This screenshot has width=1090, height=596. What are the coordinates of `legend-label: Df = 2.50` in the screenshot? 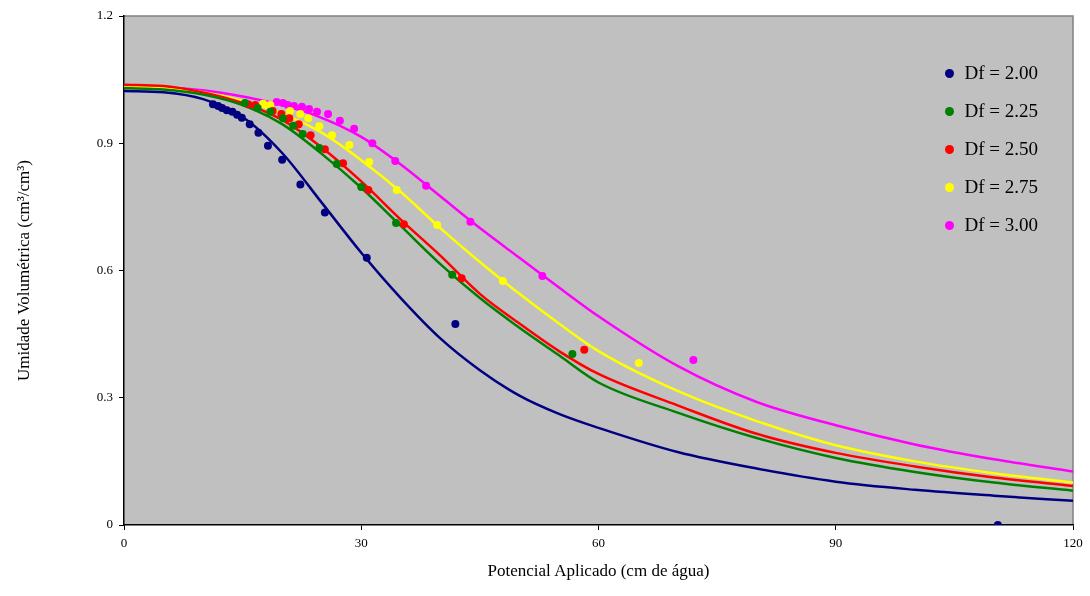 It's located at (1001, 149).